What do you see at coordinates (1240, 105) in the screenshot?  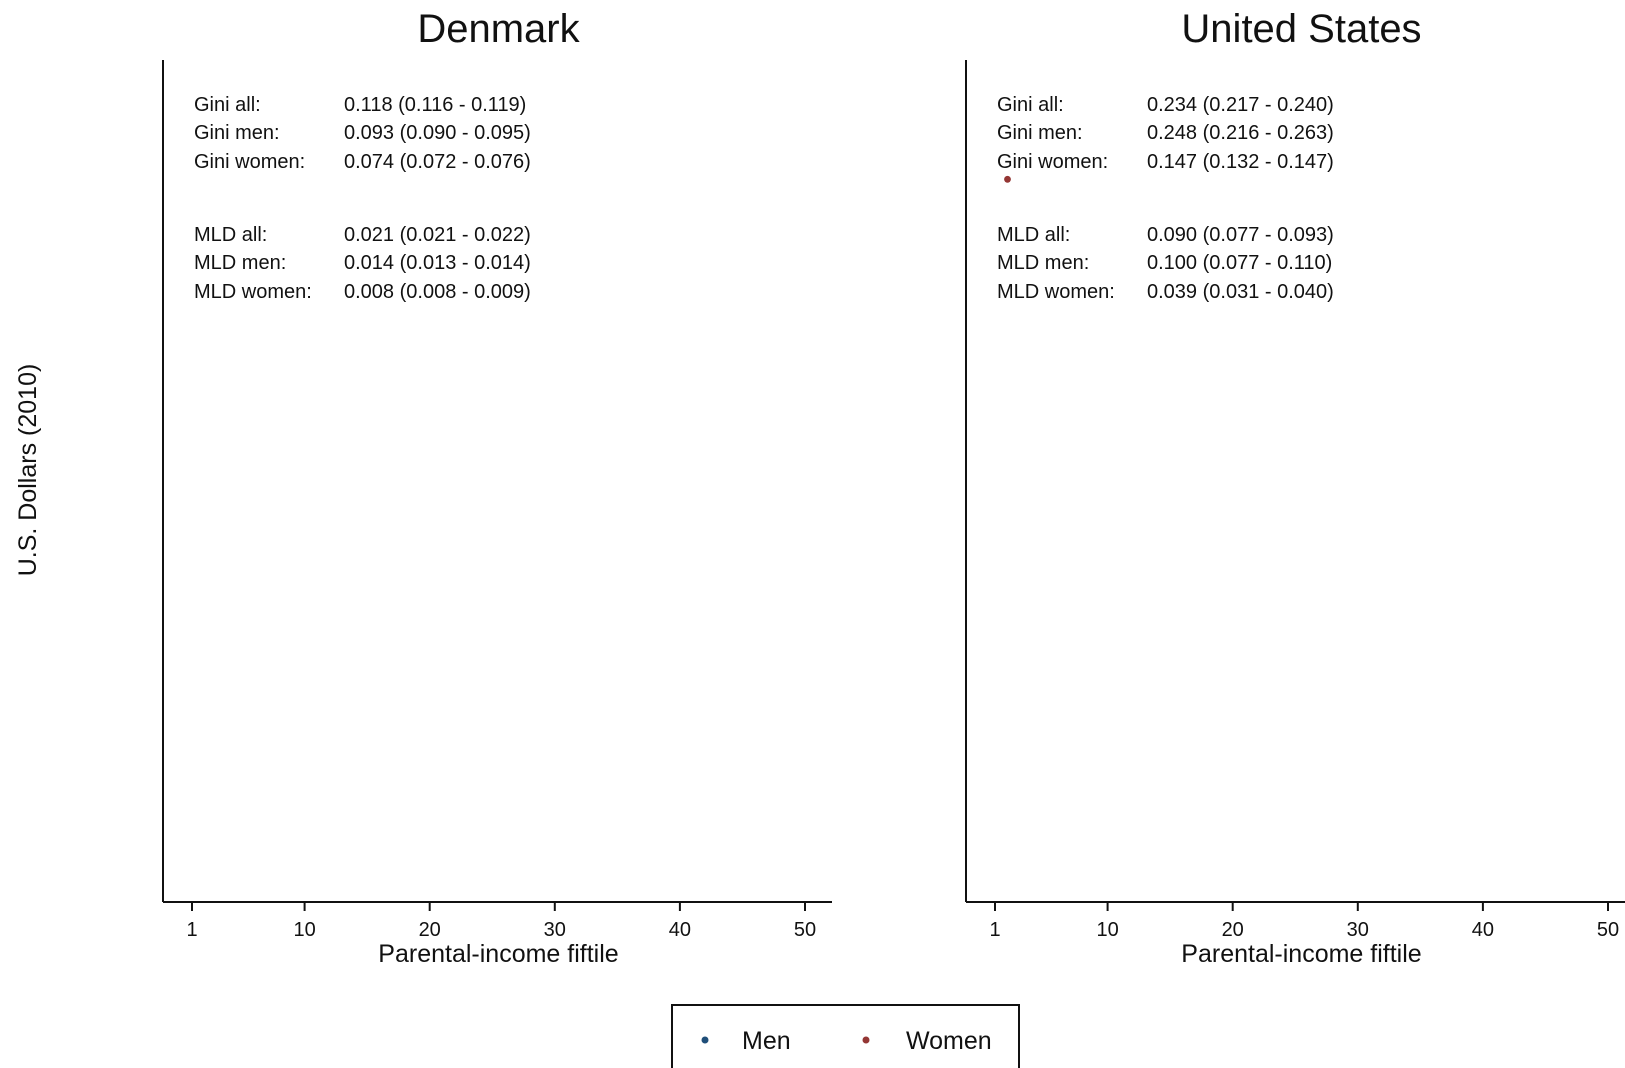 I see `stat-value: 0.234 (0.217 - 0.240)` at bounding box center [1240, 105].